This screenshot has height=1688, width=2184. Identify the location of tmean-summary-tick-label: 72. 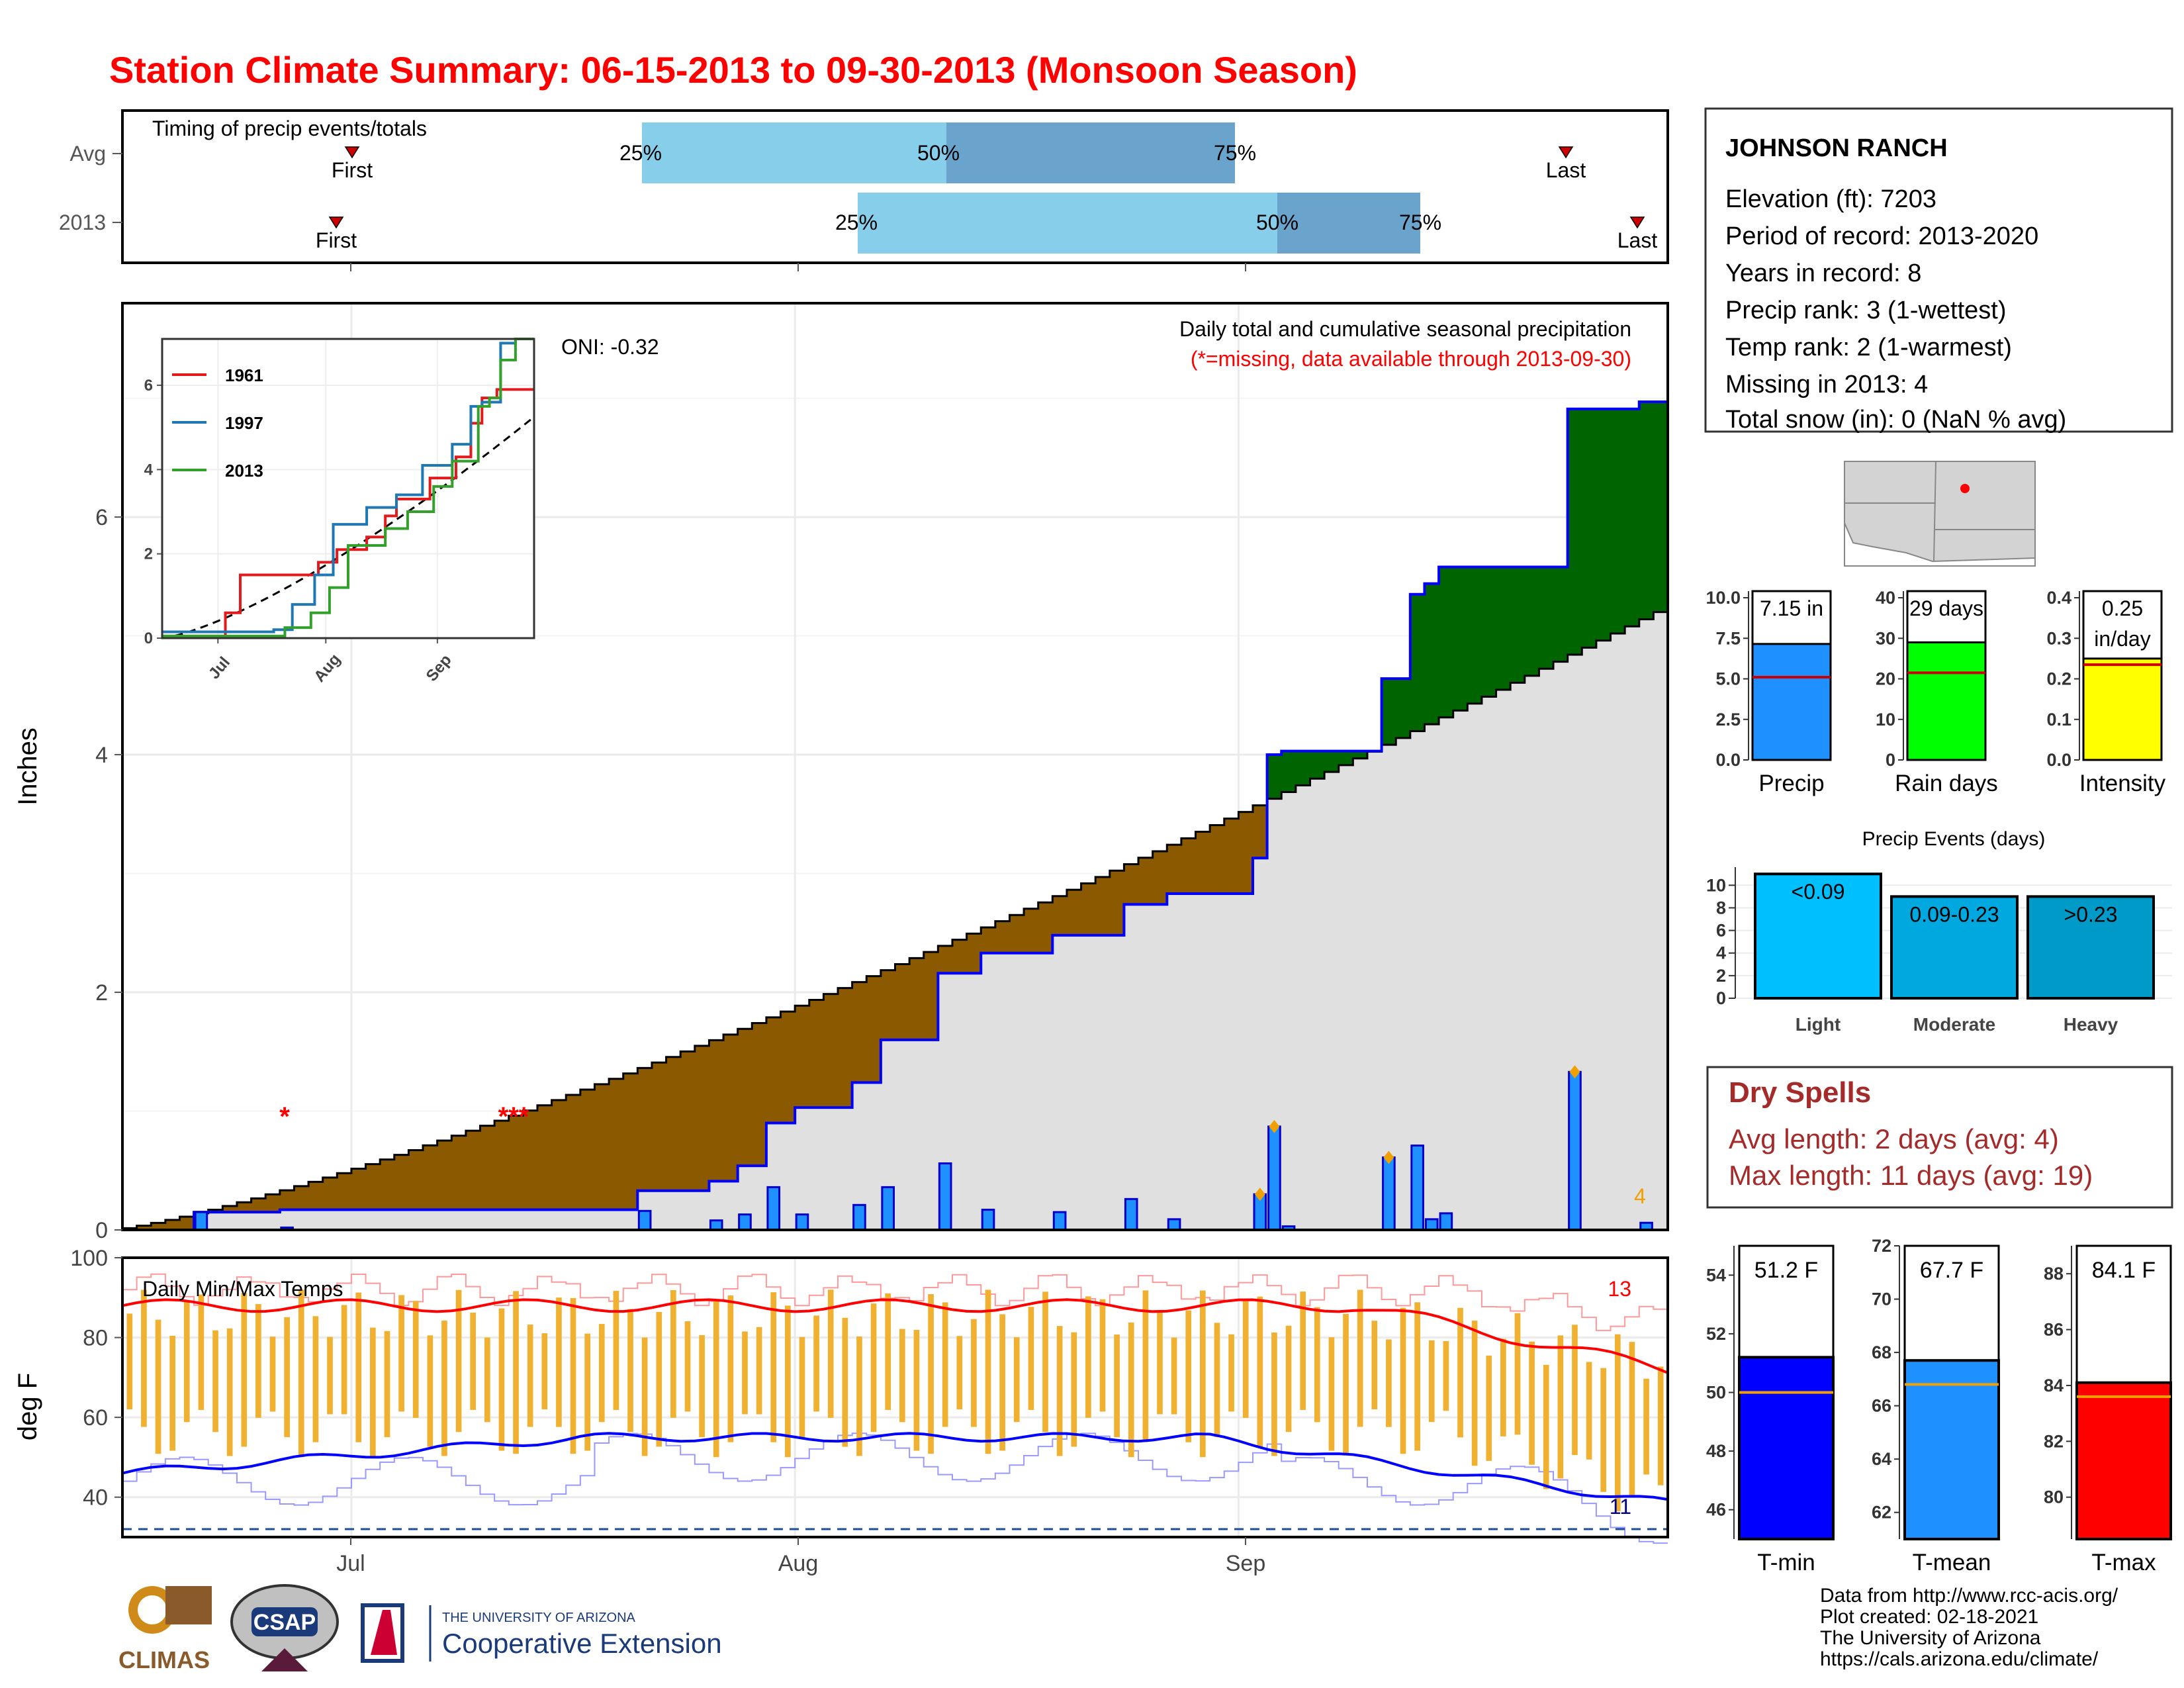
(1881, 1246).